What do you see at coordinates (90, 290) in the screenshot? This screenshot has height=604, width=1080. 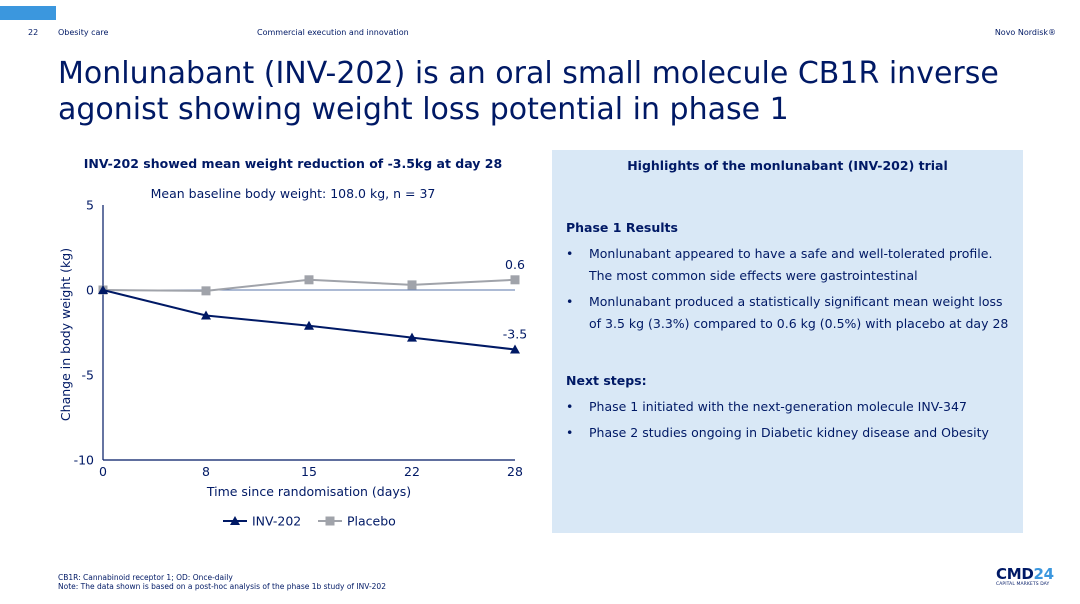 I see `y-tick-label: 0` at bounding box center [90, 290].